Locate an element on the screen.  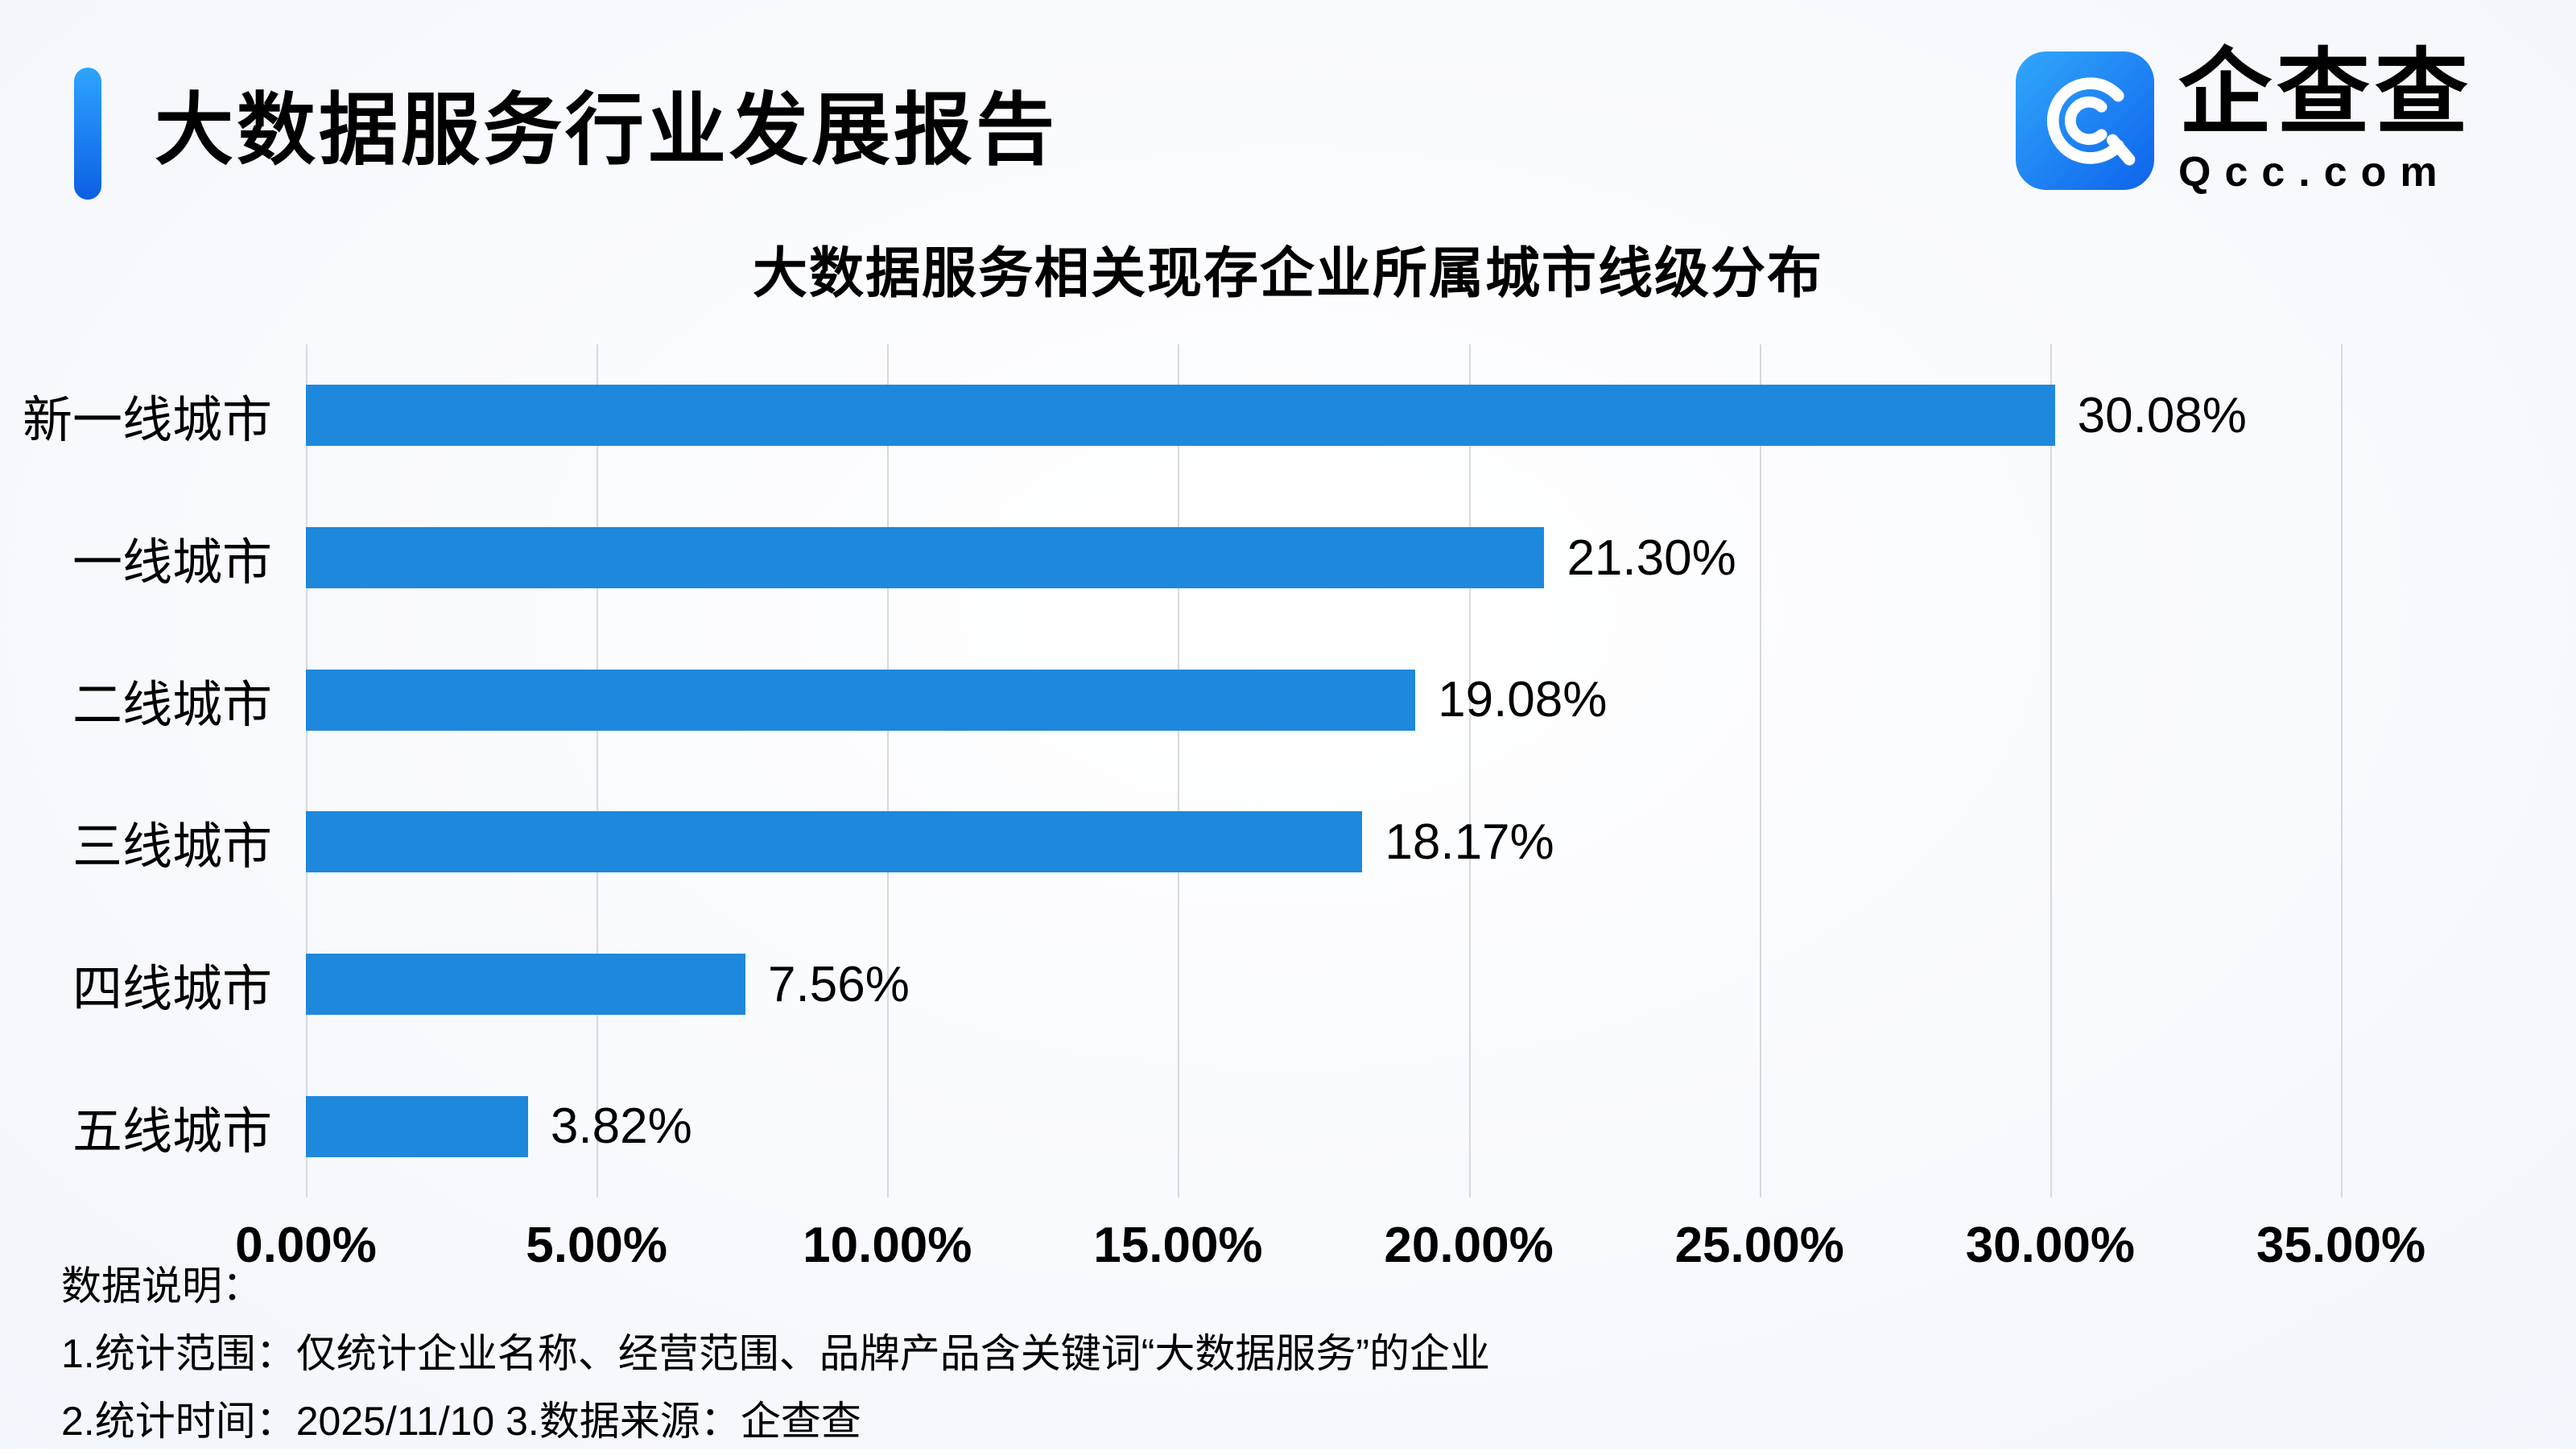
category-label: 三线城市 is located at coordinates (172, 847).